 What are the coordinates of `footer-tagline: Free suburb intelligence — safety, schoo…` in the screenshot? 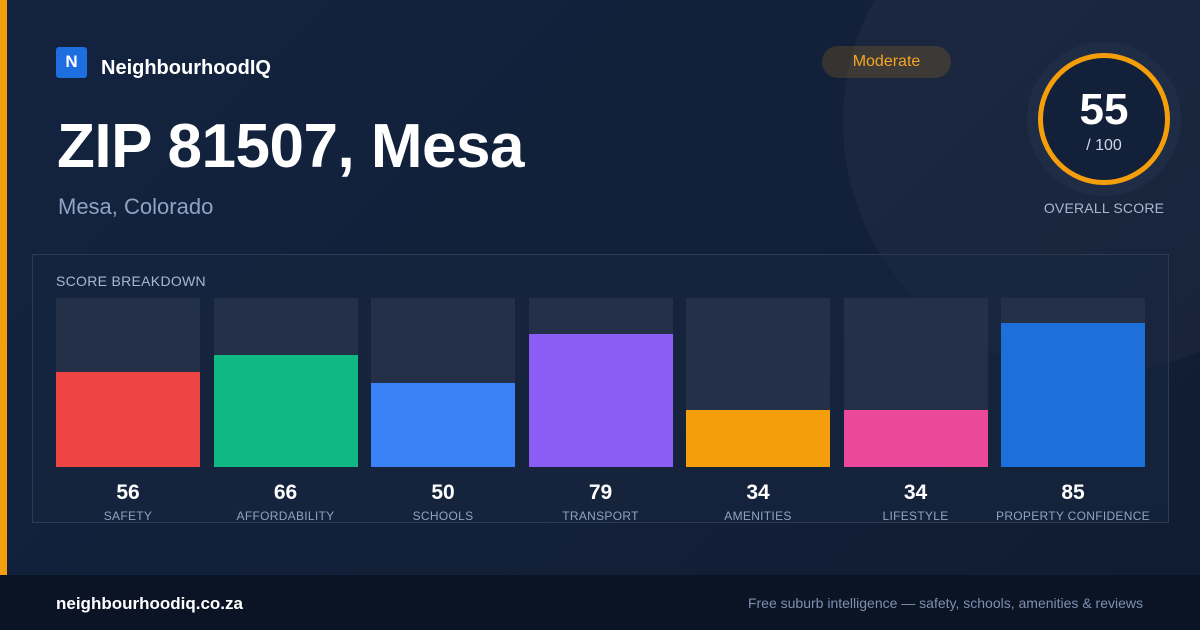 It's located at (945, 603).